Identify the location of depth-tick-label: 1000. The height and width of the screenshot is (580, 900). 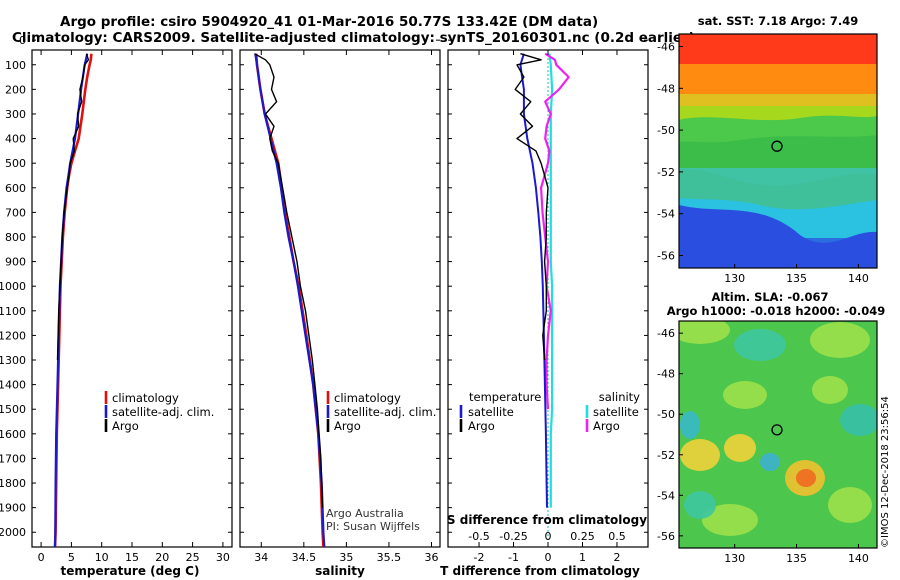
(13, 286).